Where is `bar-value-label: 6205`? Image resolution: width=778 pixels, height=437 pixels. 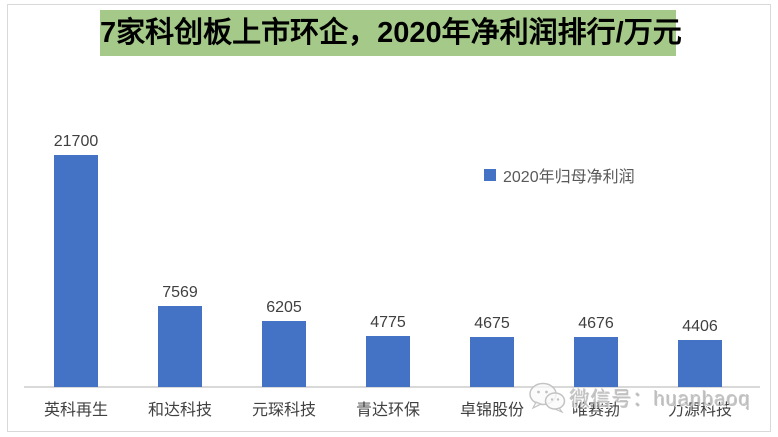 bar-value-label: 6205 is located at coordinates (284, 307).